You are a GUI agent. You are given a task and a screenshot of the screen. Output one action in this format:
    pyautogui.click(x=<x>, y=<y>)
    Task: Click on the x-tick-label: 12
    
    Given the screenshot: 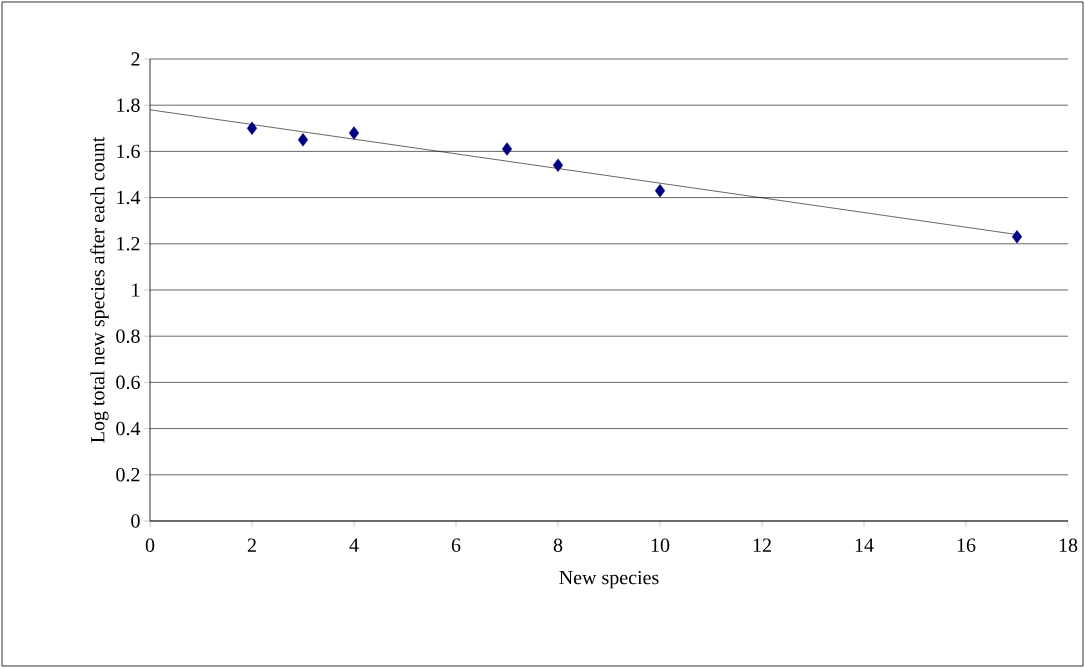 What is the action you would take?
    pyautogui.click(x=762, y=545)
    